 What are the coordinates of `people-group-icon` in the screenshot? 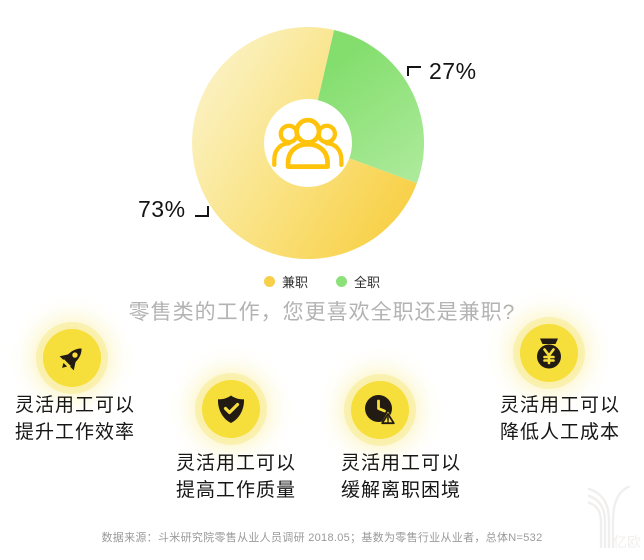 It's located at (308, 143).